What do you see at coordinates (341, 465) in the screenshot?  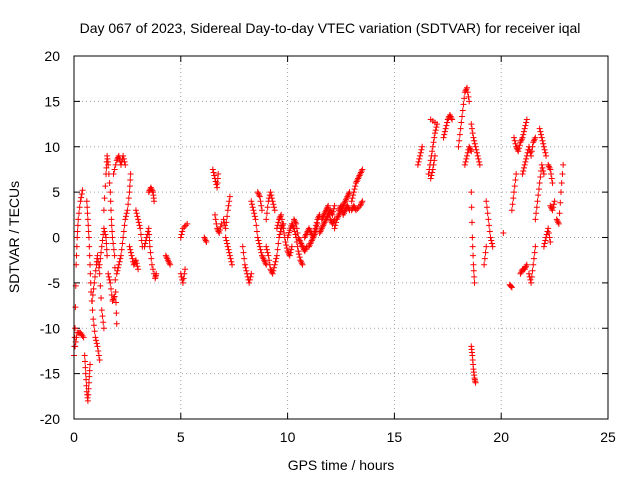 I see `x-axis-label: GPS time / hours` at bounding box center [341, 465].